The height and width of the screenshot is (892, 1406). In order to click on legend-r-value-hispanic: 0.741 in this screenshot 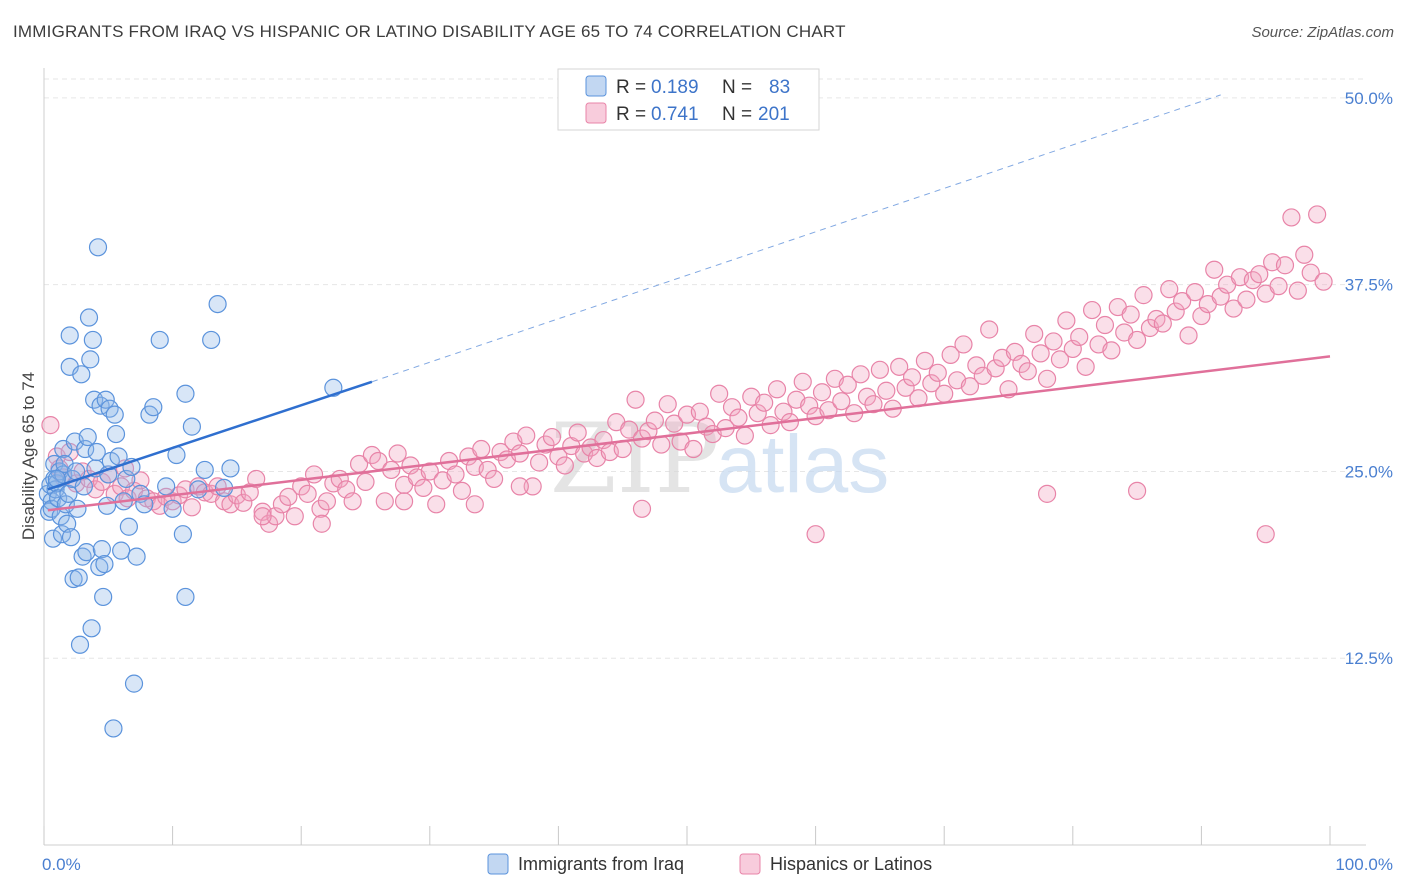, I will do `click(675, 114)`.